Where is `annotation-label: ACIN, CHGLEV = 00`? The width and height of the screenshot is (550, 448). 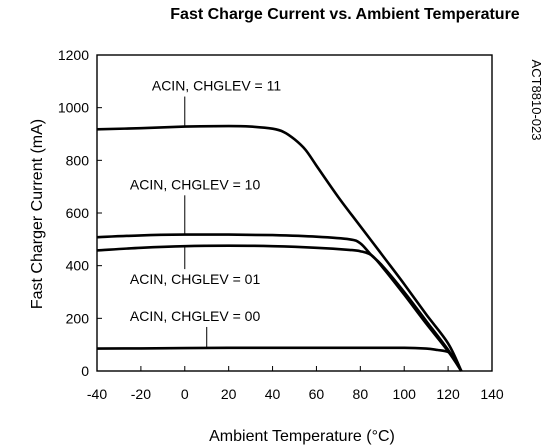 annotation-label: ACIN, CHGLEV = 00 is located at coordinates (195, 316).